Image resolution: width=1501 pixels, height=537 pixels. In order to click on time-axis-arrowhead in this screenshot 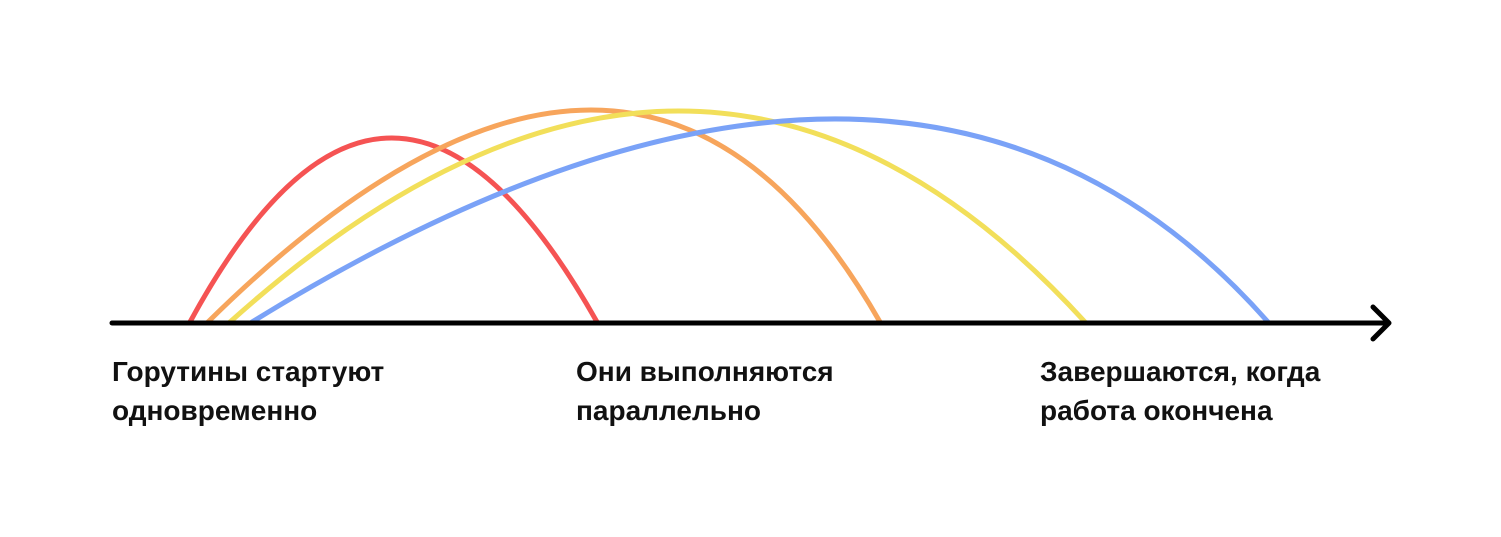, I will do `click(1381, 323)`.